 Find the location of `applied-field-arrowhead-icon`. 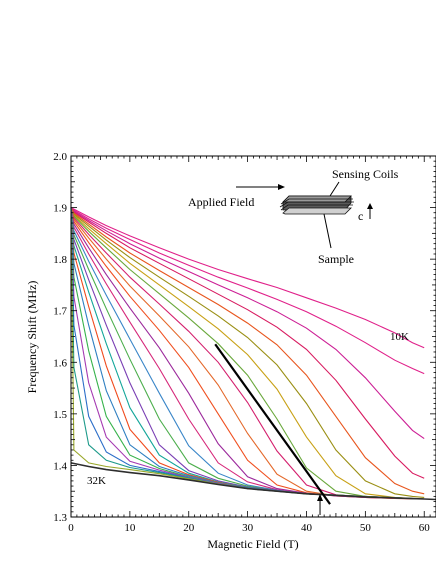

applied-field-arrowhead-icon is located at coordinates (281, 187).